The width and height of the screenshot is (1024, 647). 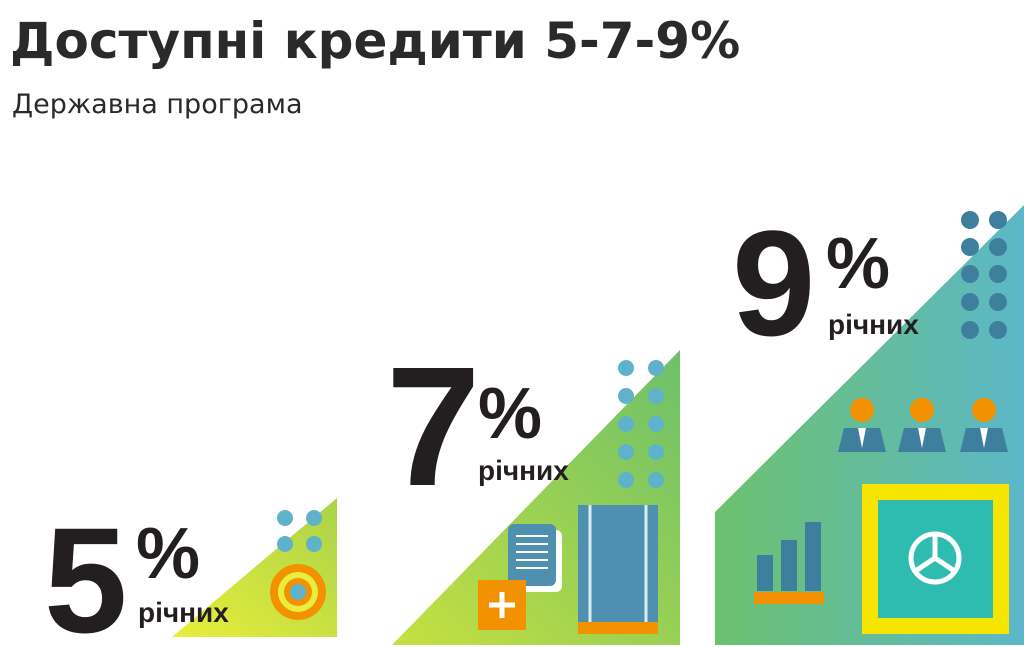 What do you see at coordinates (85, 571) in the screenshot?
I see `rate: 5` at bounding box center [85, 571].